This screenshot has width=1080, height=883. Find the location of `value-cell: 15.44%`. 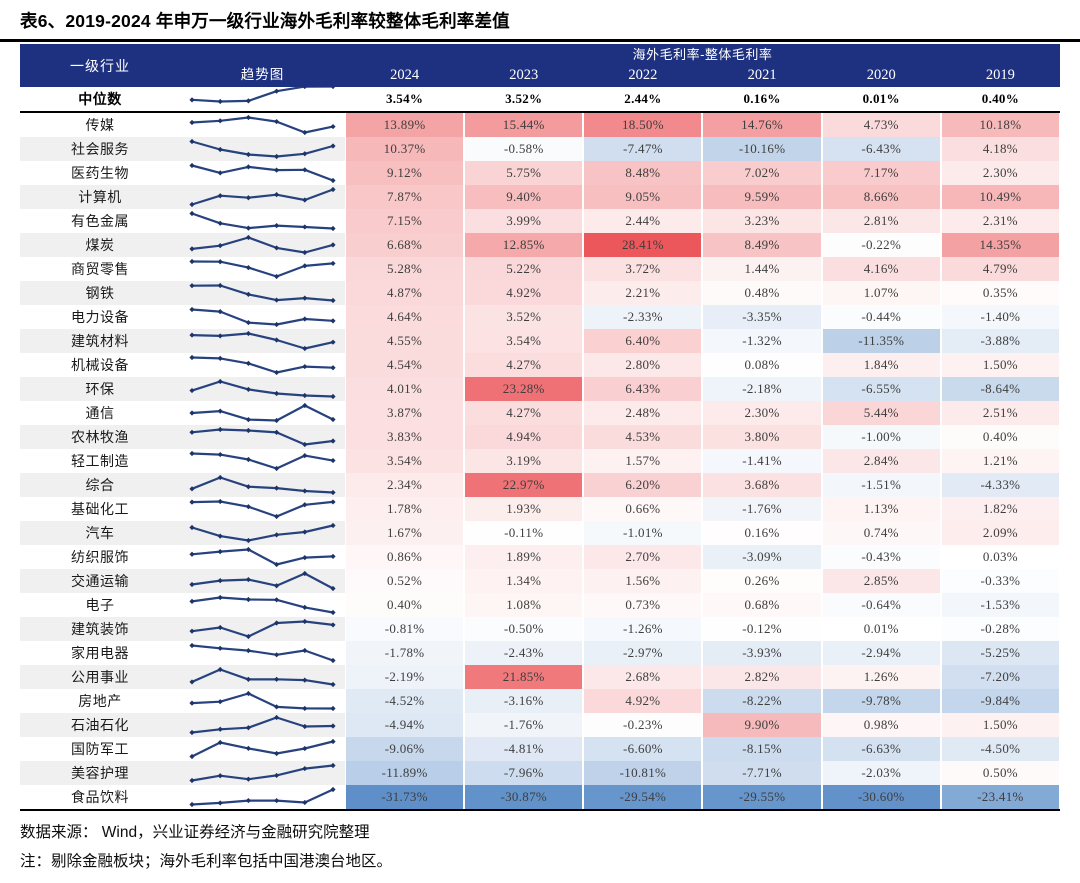

value-cell: 15.44% is located at coordinates (524, 125).